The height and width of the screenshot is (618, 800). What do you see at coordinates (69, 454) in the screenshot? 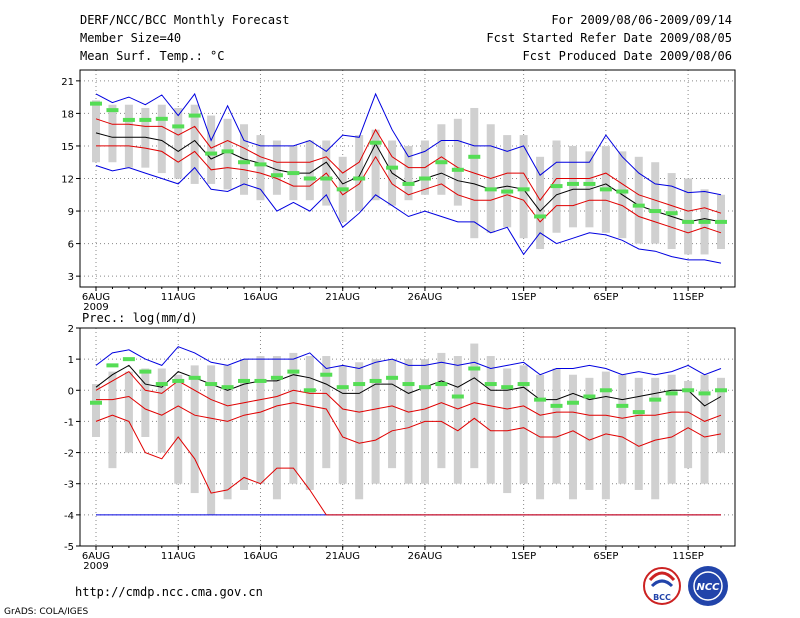
I see `p2-ytick-label: -2` at bounding box center [69, 454].